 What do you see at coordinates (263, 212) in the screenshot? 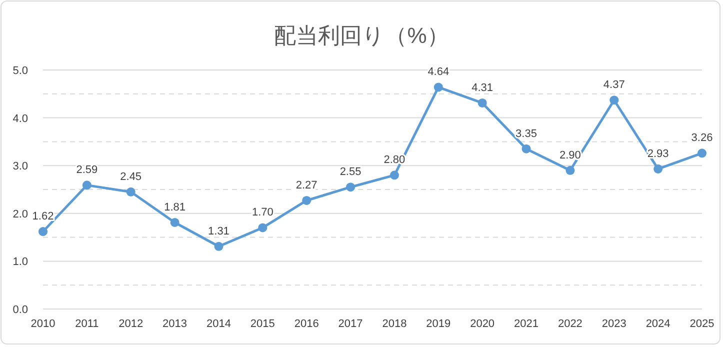
I see `data-label: 1.70` at bounding box center [263, 212].